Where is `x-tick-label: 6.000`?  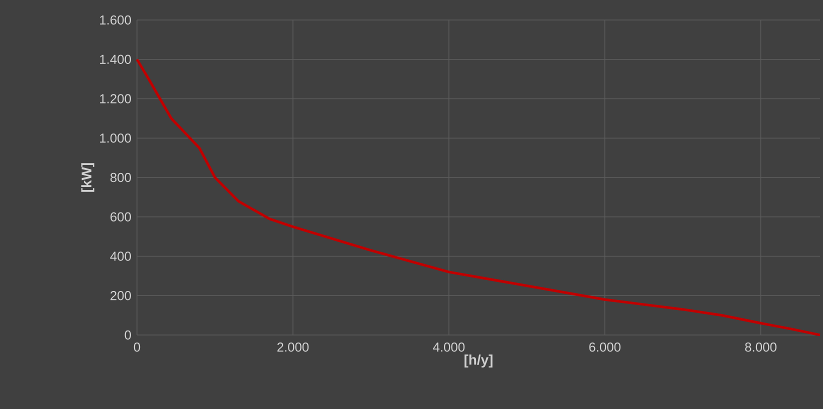
x-tick-label: 6.000 is located at coordinates (605, 347).